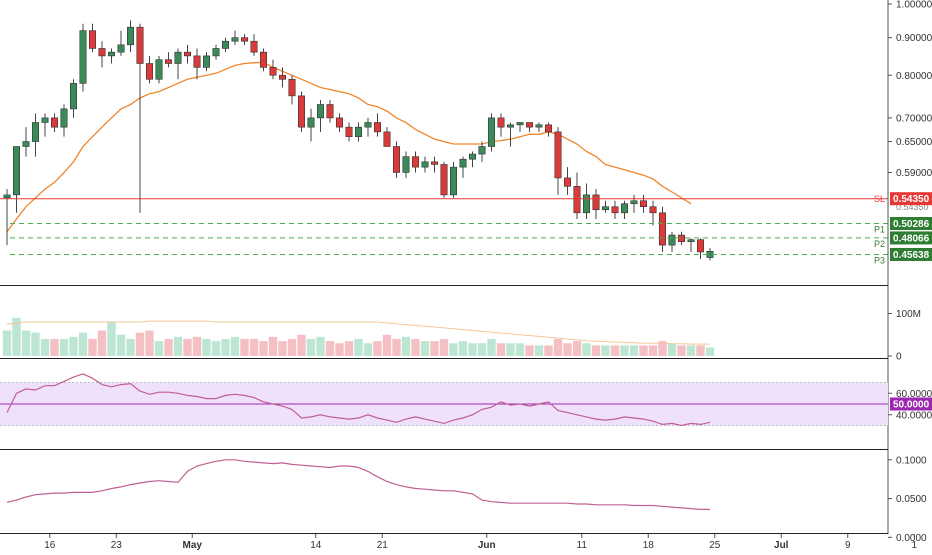 The height and width of the screenshot is (555, 932). I want to click on time-tick-label: 14, so click(316, 545).